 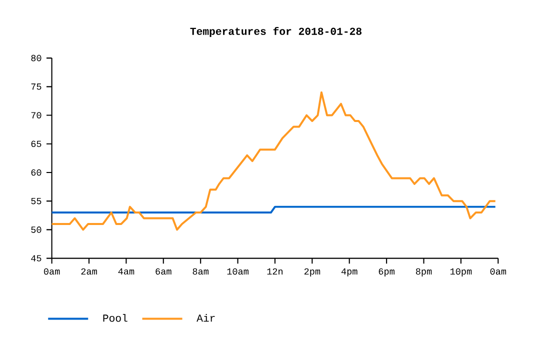 What do you see at coordinates (312, 272) in the screenshot?
I see `x-tick-label: 2pm` at bounding box center [312, 272].